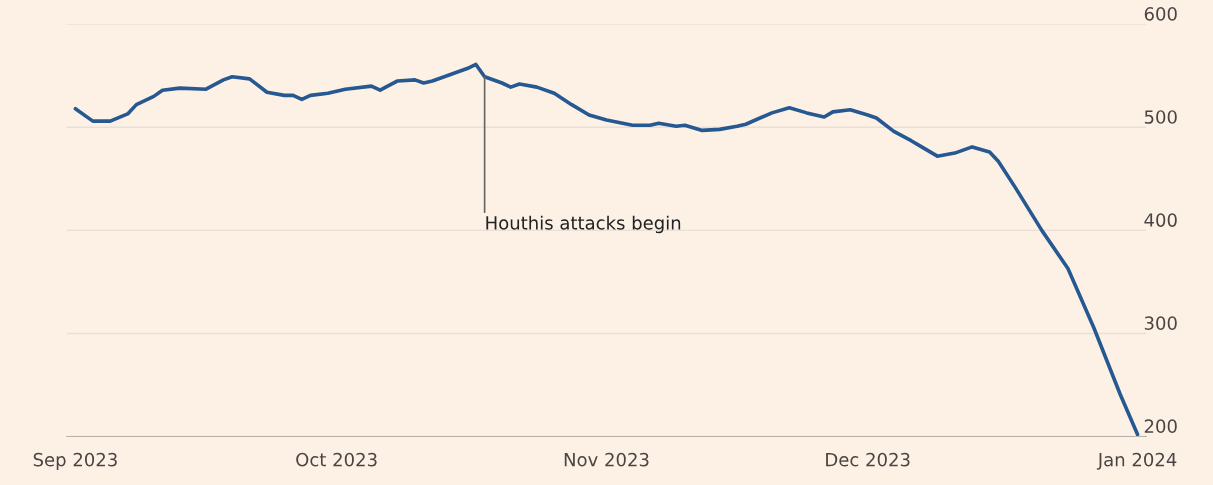  Describe the element at coordinates (1160, 117) in the screenshot. I see `y-tick-label: 500` at that location.